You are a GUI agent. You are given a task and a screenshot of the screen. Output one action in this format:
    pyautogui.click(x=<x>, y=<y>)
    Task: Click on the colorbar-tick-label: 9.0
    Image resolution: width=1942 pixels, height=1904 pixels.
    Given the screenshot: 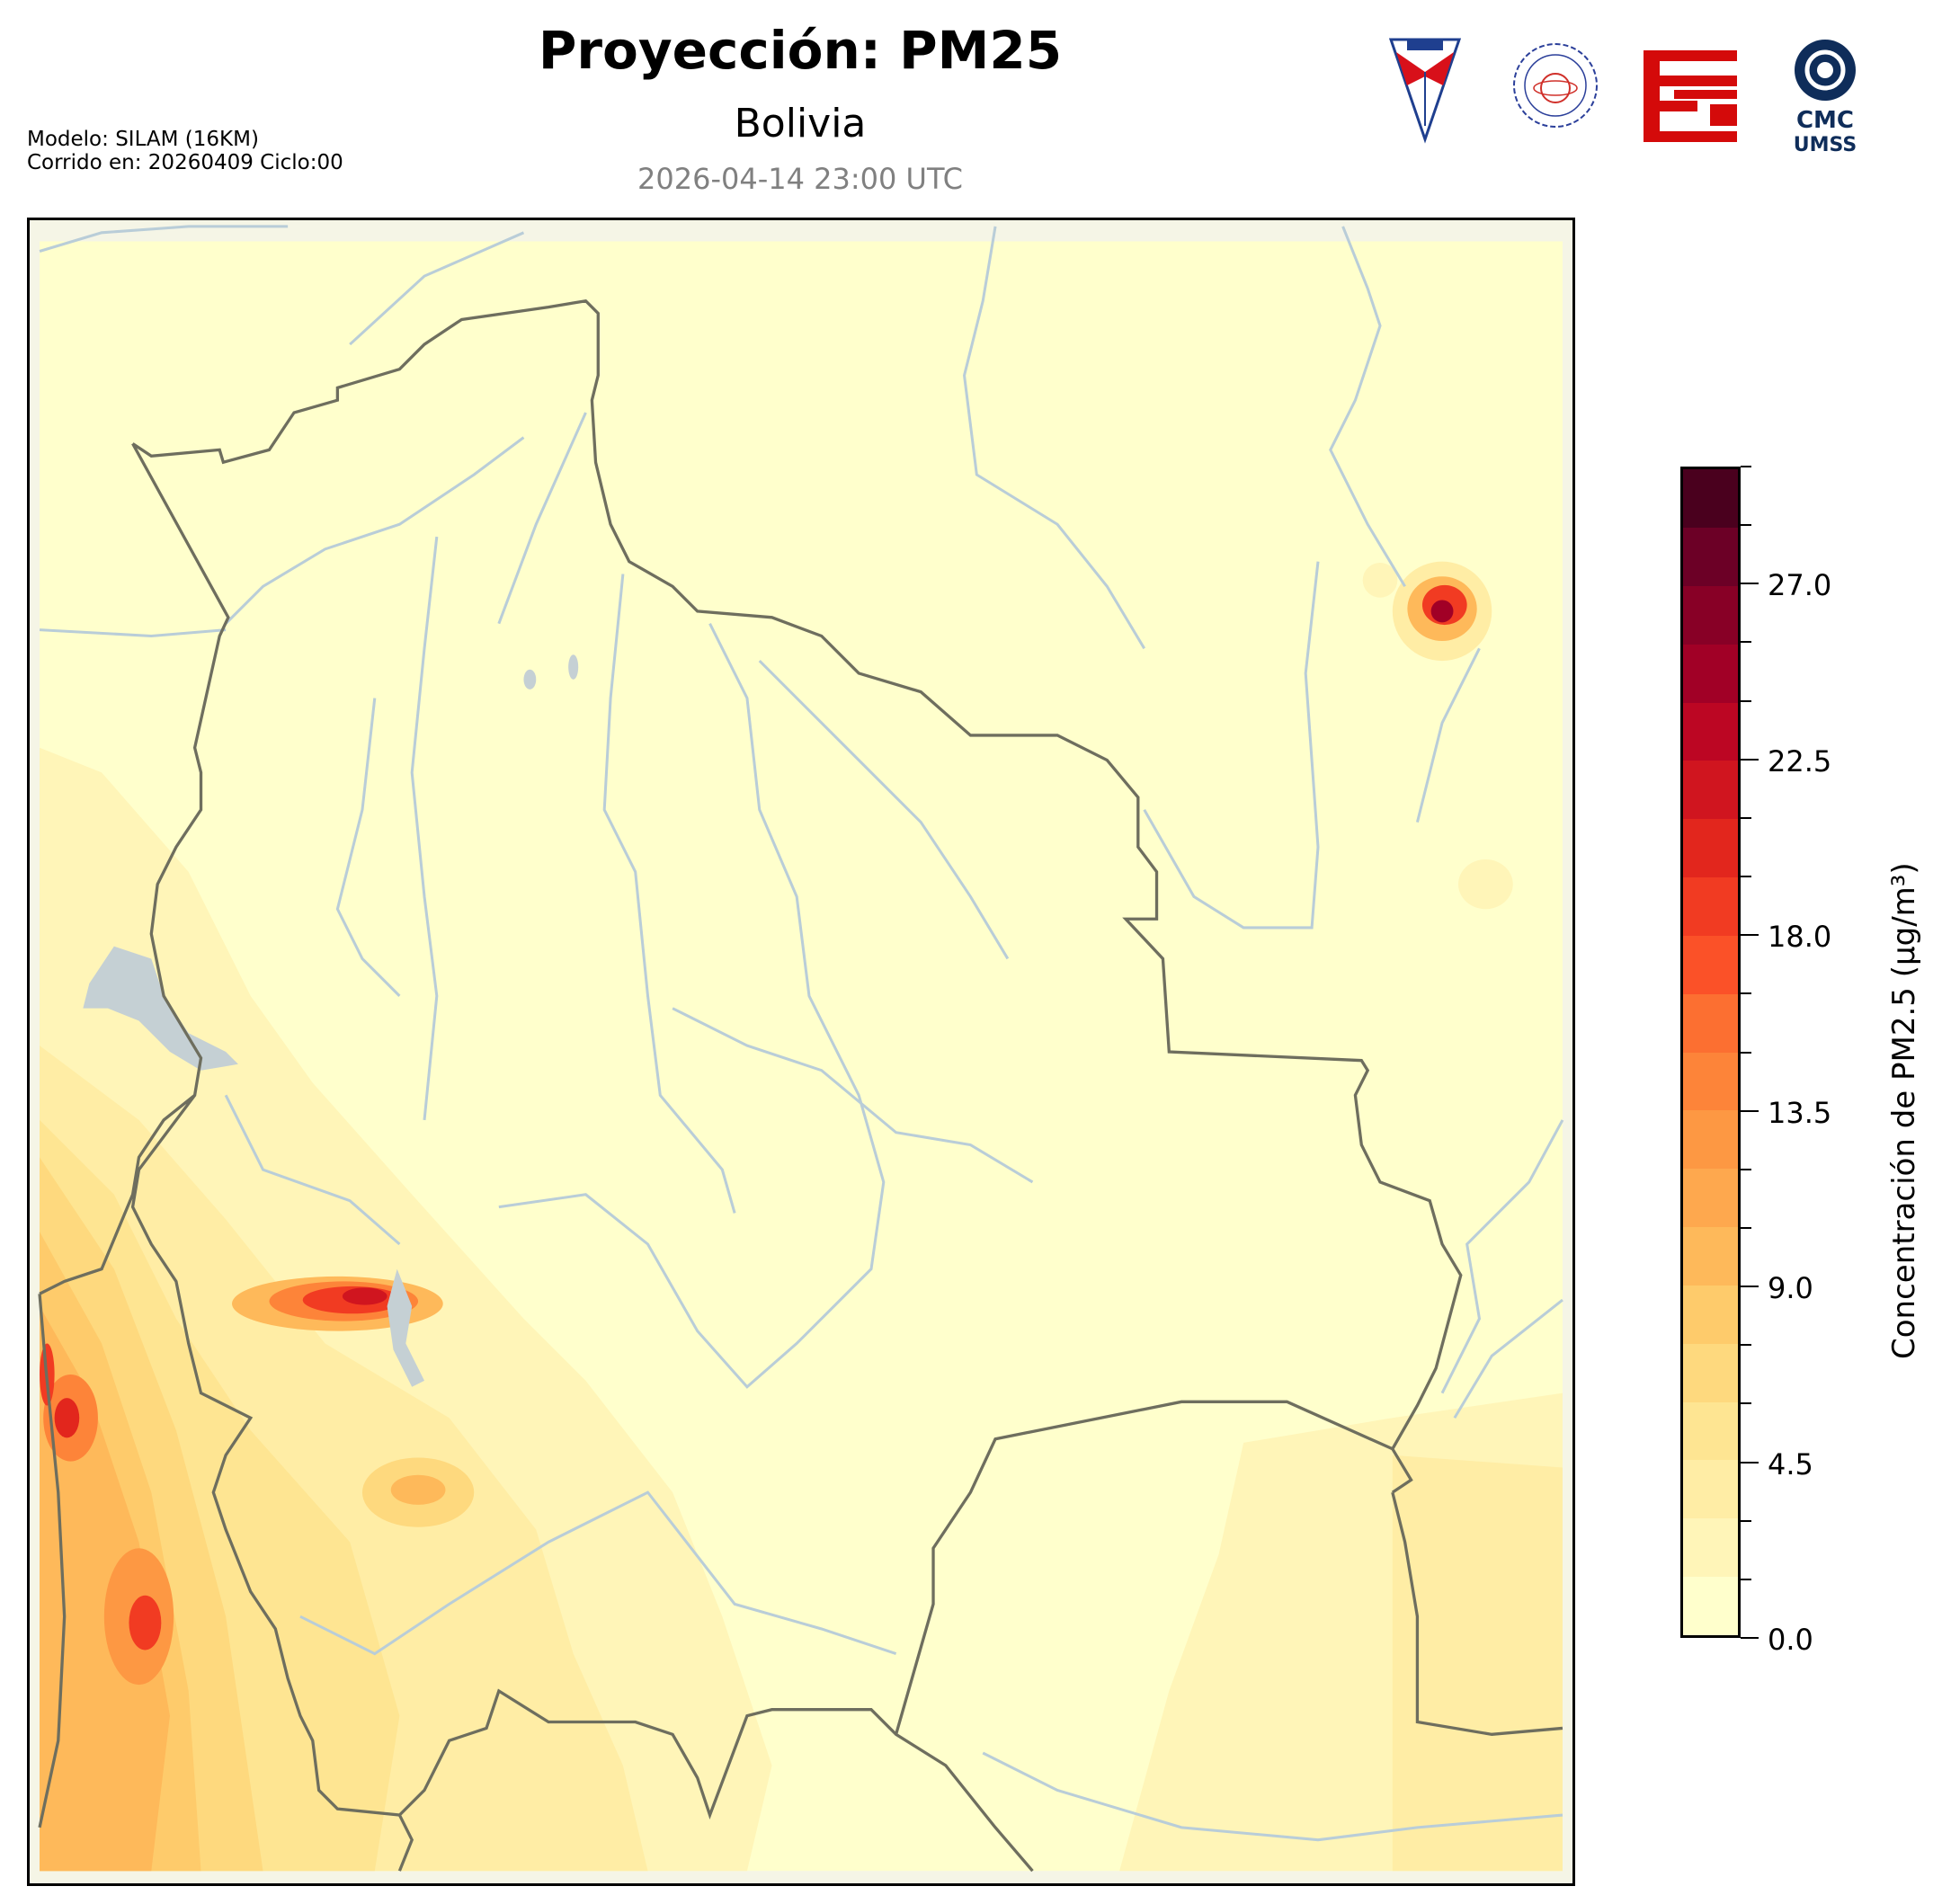 What is the action you would take?
    pyautogui.click(x=1790, y=1288)
    